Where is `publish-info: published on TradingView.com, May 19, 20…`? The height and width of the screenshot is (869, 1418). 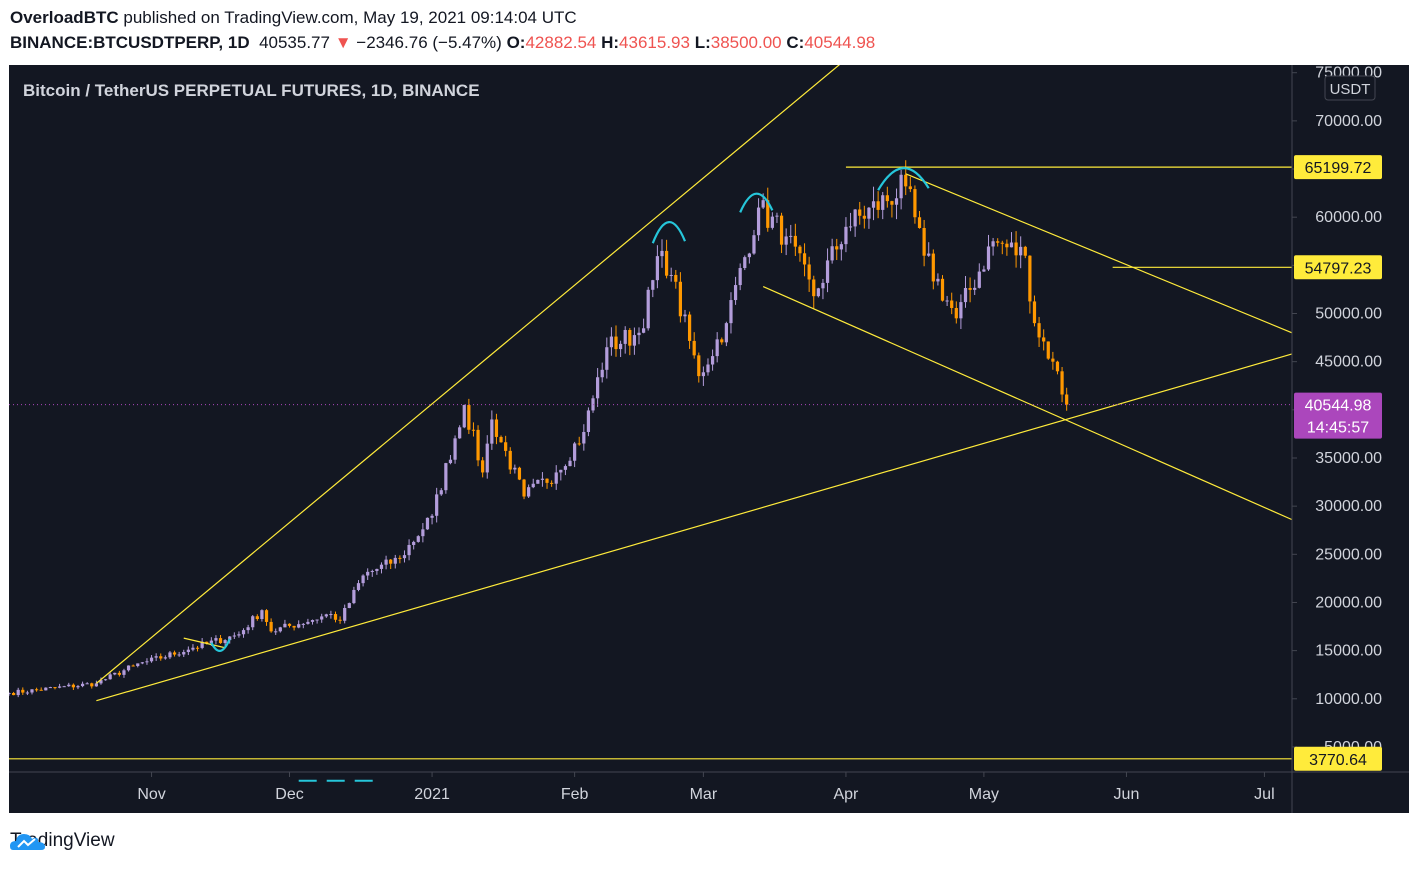
publish-info: published on TradingView.com, May 19, 20… is located at coordinates (350, 17).